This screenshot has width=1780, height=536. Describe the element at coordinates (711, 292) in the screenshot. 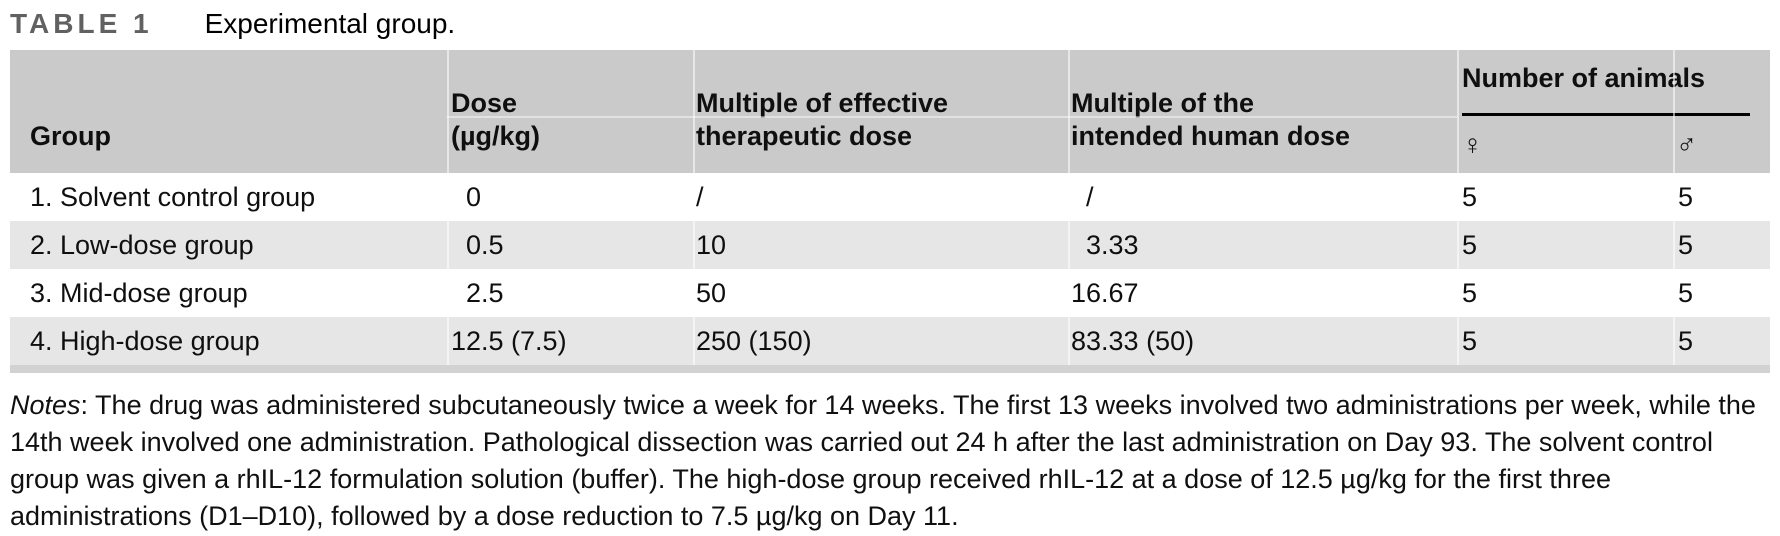

I see `cell-multiple-effective: 50` at that location.